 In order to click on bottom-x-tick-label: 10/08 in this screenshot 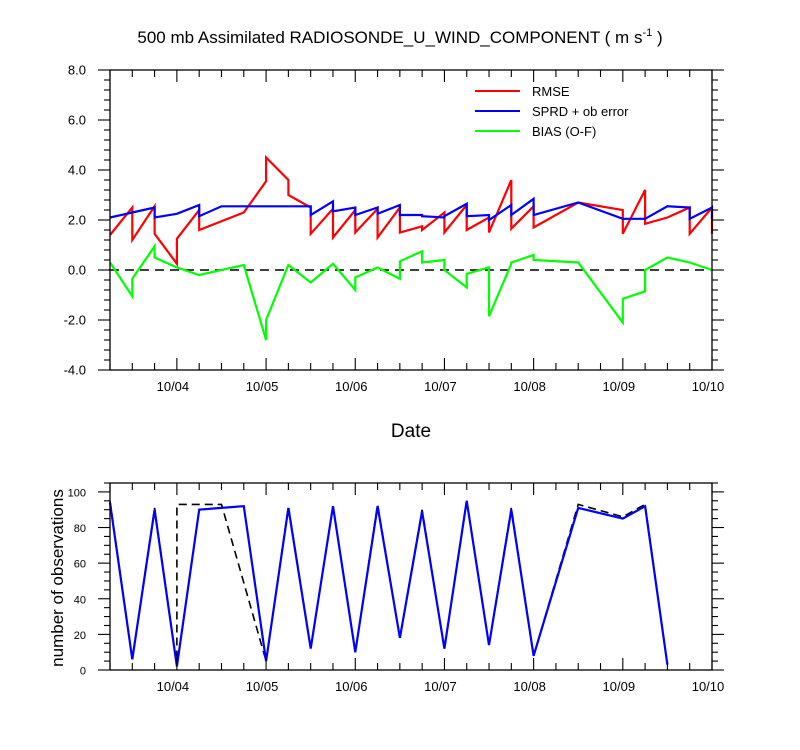, I will do `click(529, 686)`.